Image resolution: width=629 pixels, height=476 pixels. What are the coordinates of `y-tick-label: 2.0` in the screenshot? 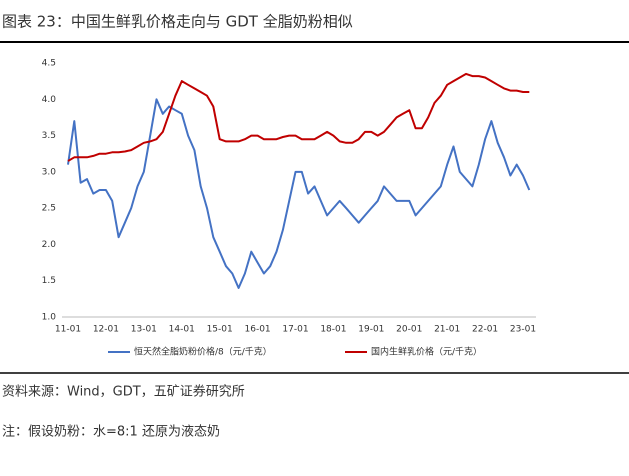 It's located at (49, 245).